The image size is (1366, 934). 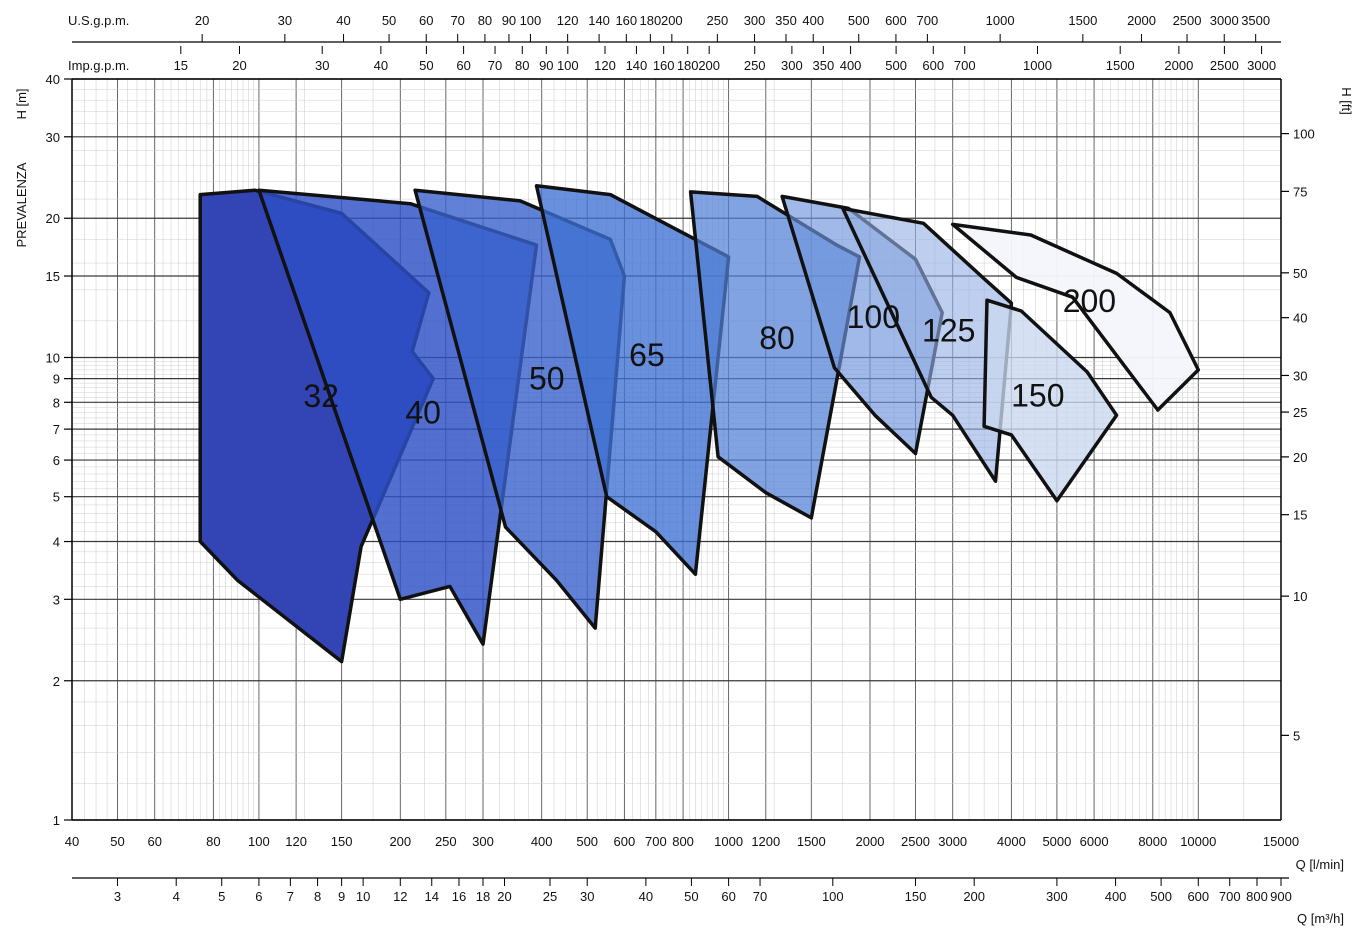 What do you see at coordinates (833, 896) in the screenshot?
I see `m3h-tick-label: 100` at bounding box center [833, 896].